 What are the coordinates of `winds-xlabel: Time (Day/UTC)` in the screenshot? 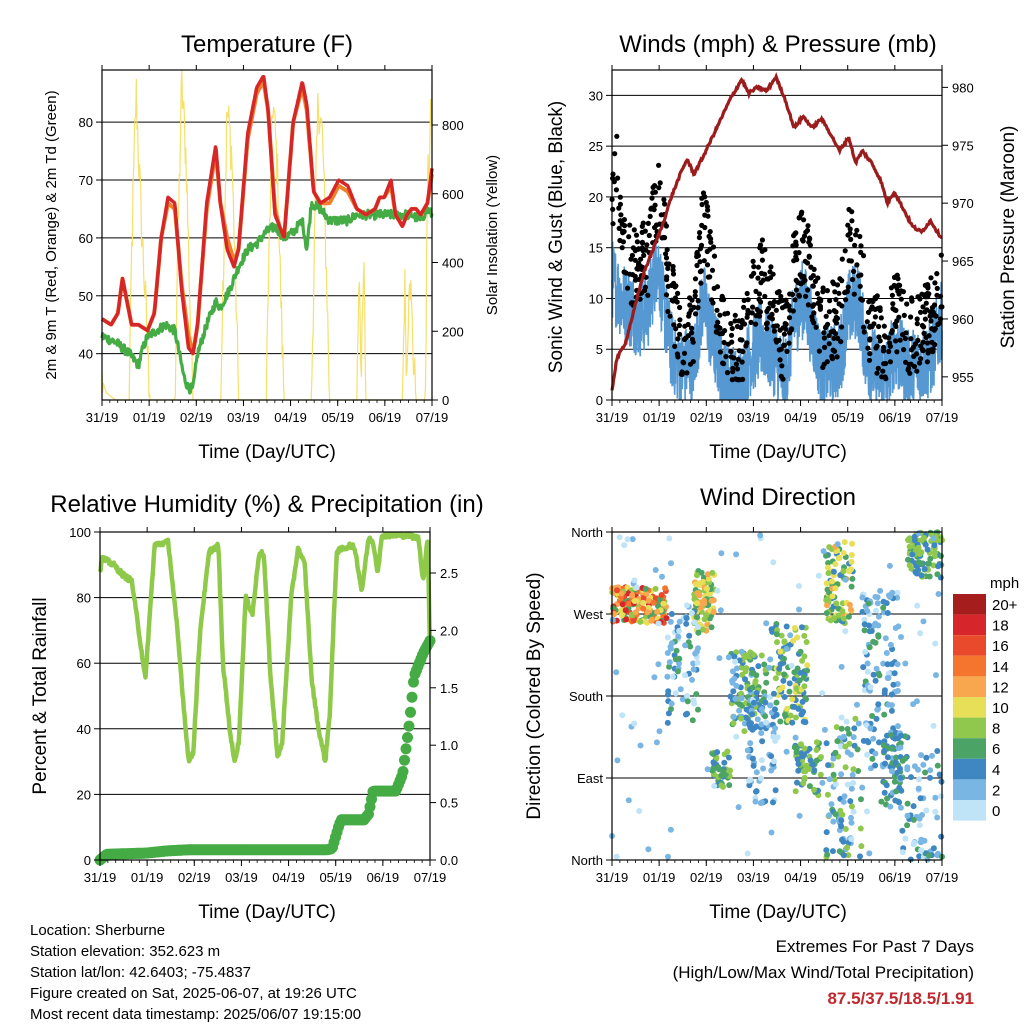 It's located at (778, 452).